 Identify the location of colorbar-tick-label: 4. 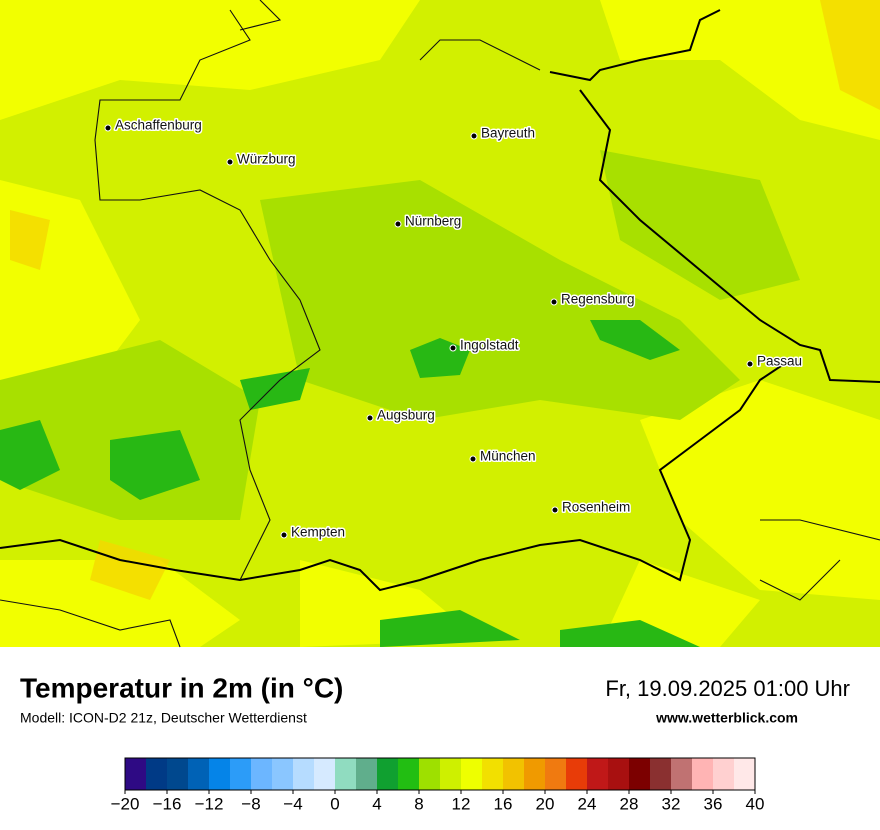
(376, 803).